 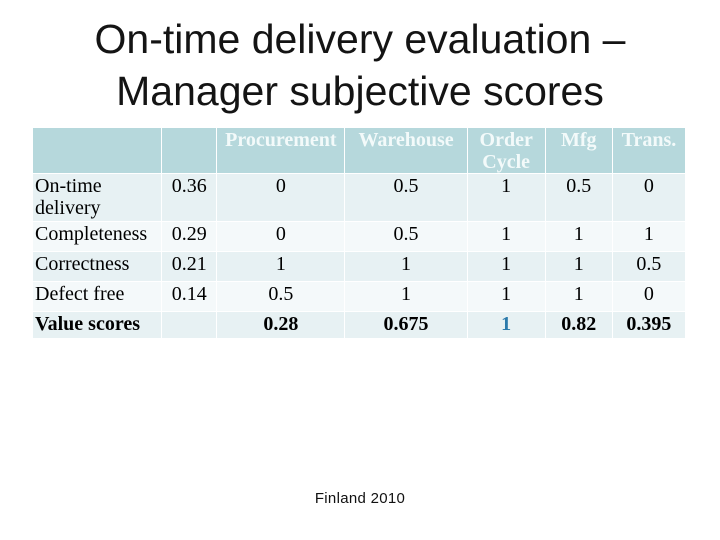 I want to click on row-label: Value scores, so click(x=97, y=325).